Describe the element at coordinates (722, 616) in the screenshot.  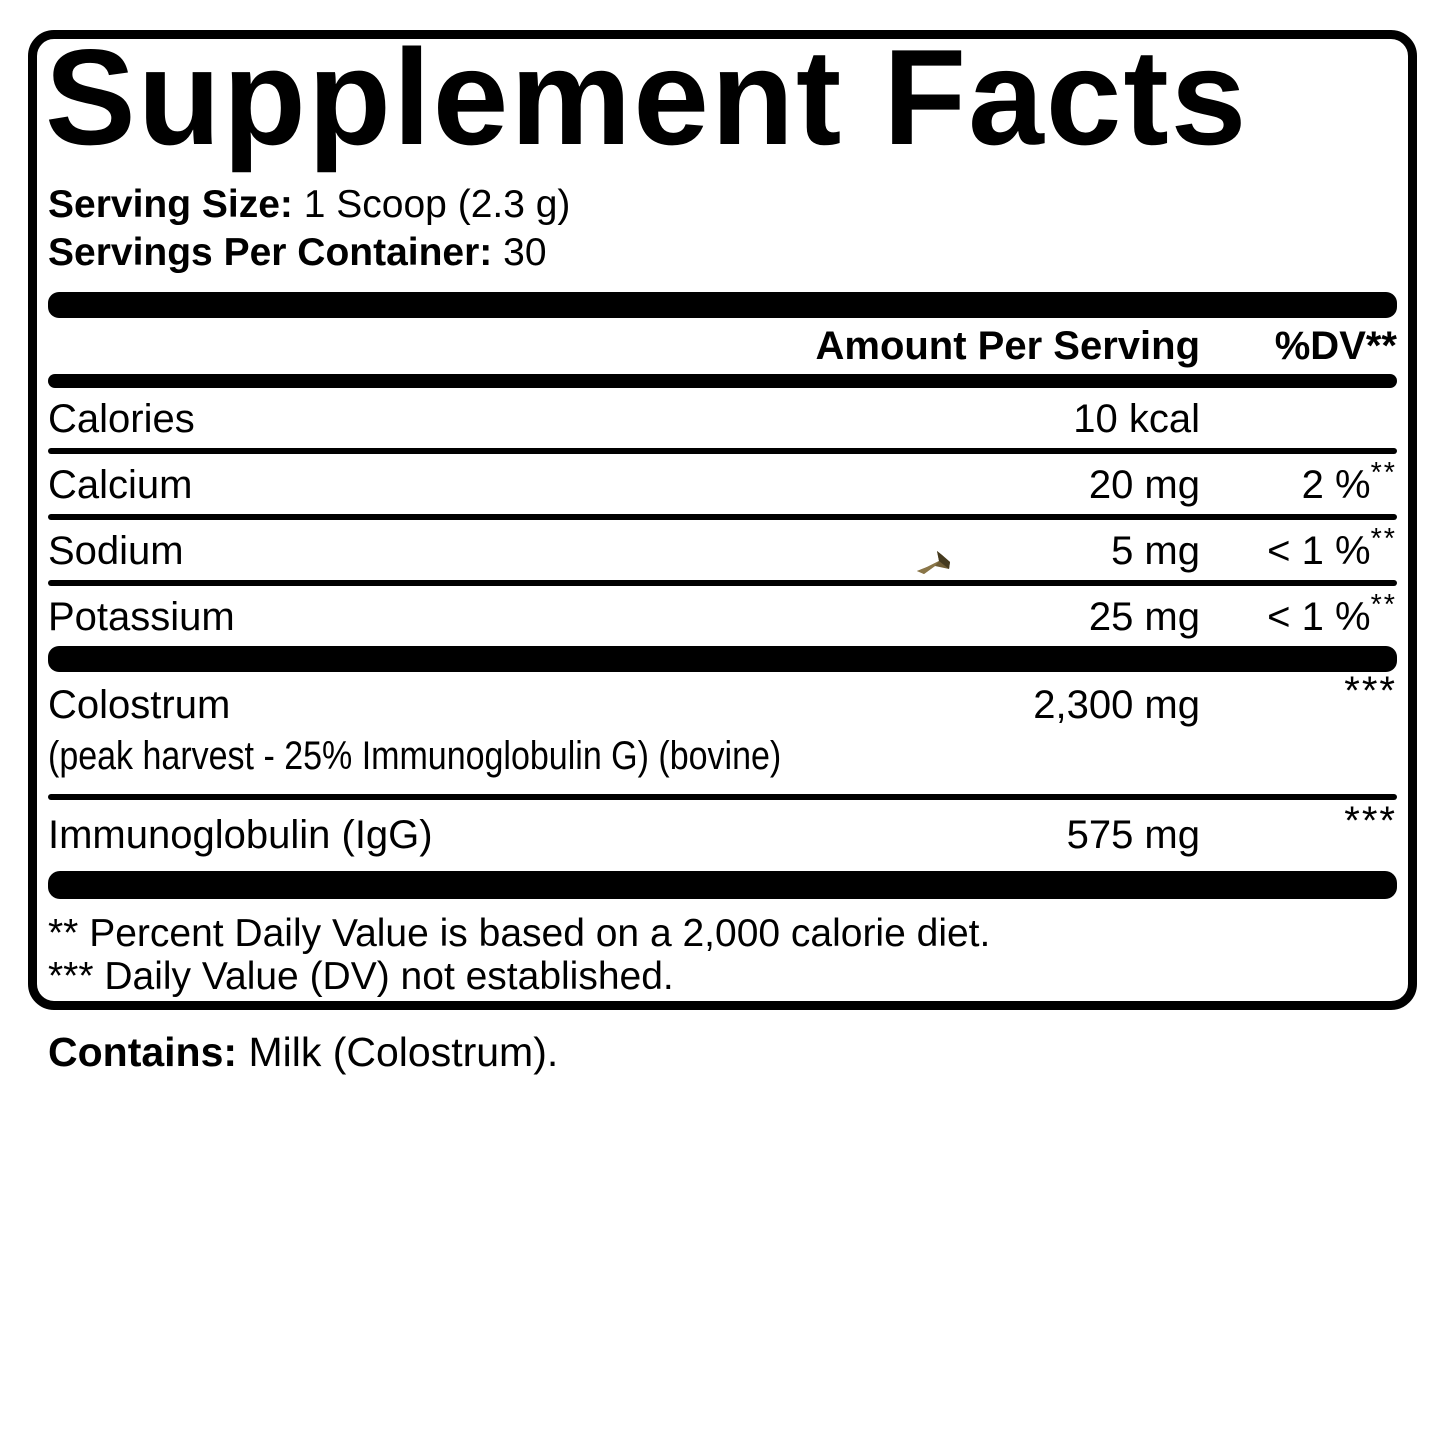
I see `nutrient-row-potassium: Potassium 25 mg < 1 %**` at that location.